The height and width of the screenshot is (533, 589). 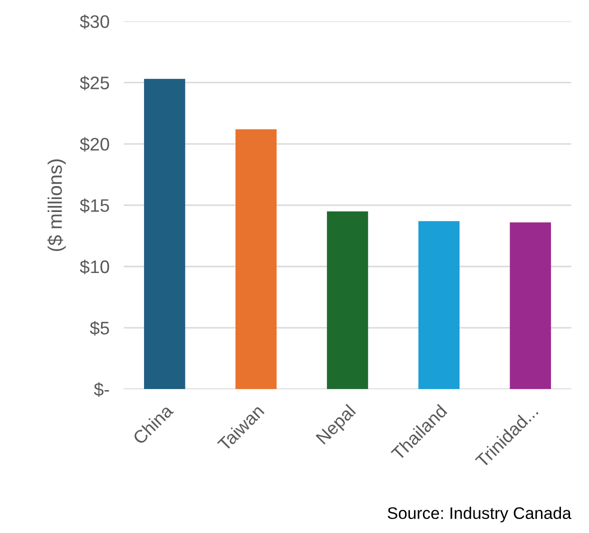 I want to click on y-tick-label: $-, so click(x=101, y=389).